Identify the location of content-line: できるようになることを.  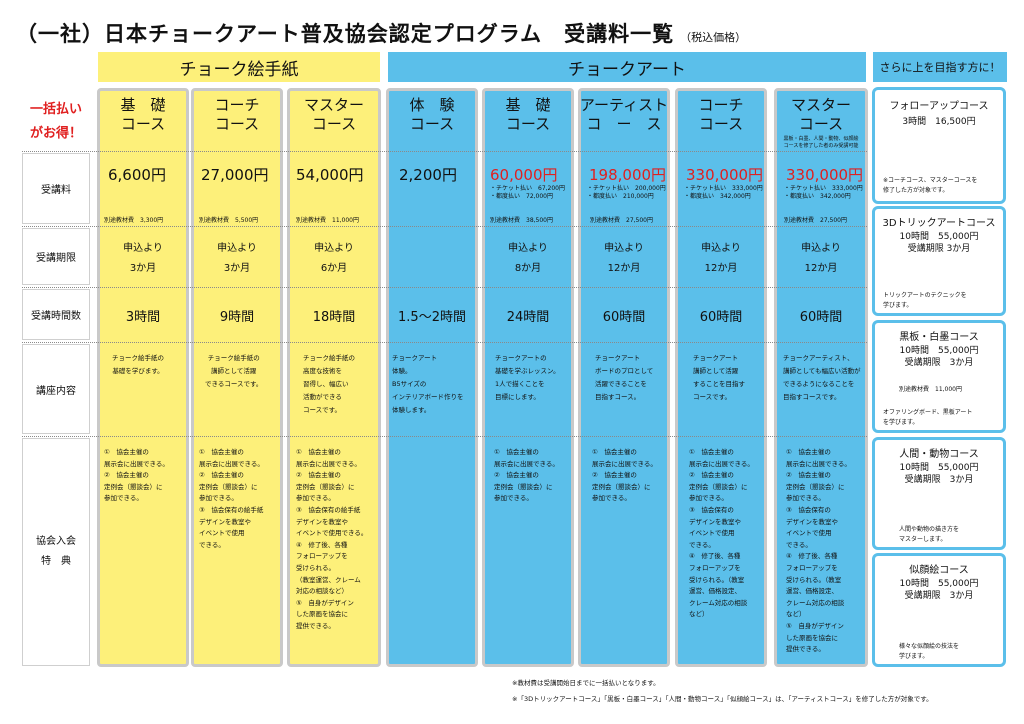
(819, 384).